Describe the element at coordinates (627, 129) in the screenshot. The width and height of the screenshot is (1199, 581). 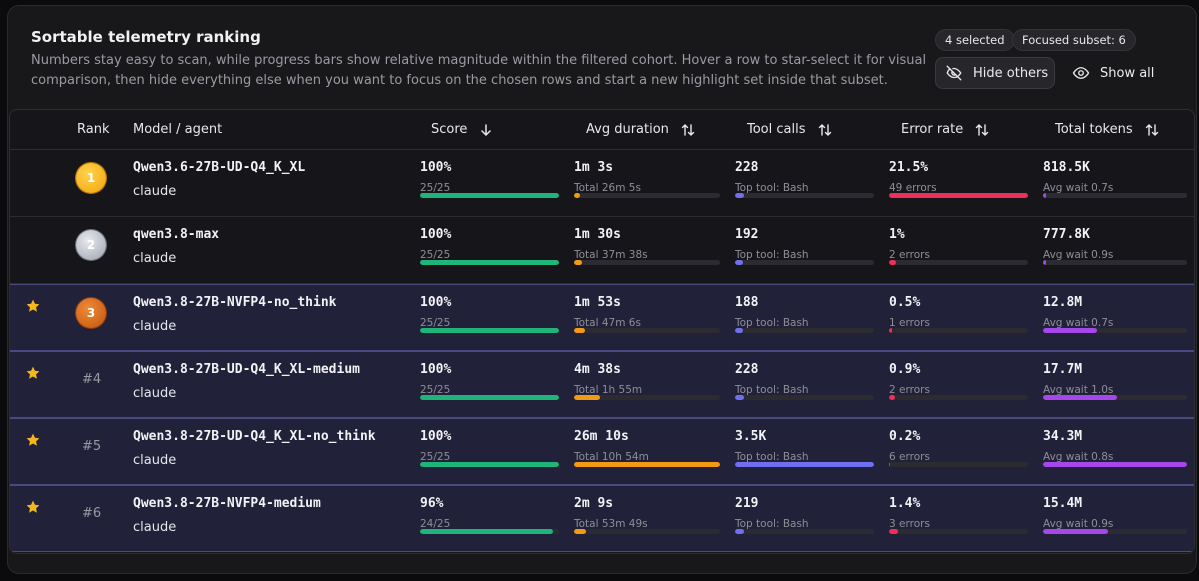
I see `duration-header-label: Avg duration` at that location.